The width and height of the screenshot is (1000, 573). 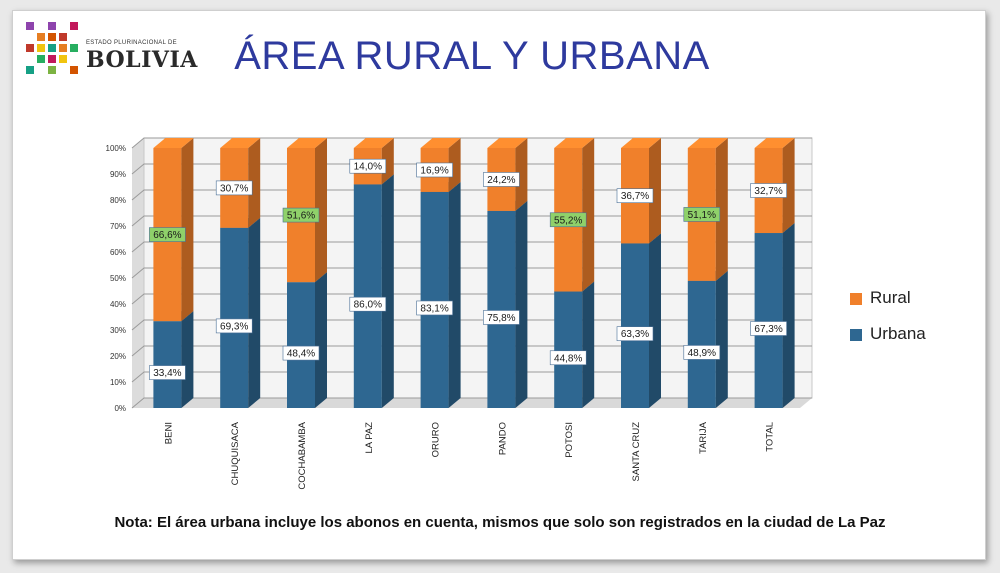 I want to click on data-label-rural: 55,2%, so click(x=568, y=220).